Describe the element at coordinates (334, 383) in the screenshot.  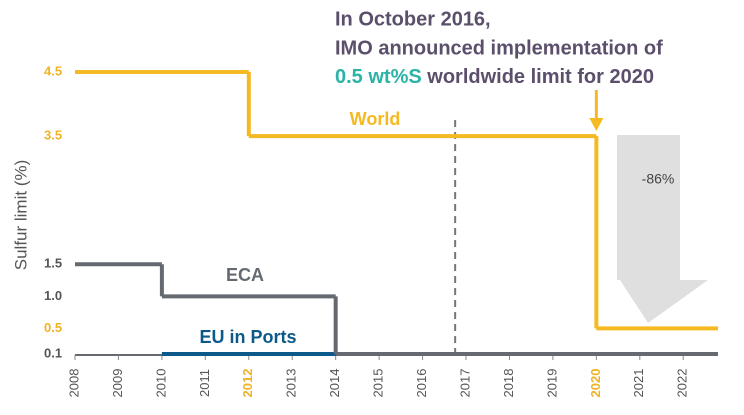
I see `x-tick-label: 2014` at that location.